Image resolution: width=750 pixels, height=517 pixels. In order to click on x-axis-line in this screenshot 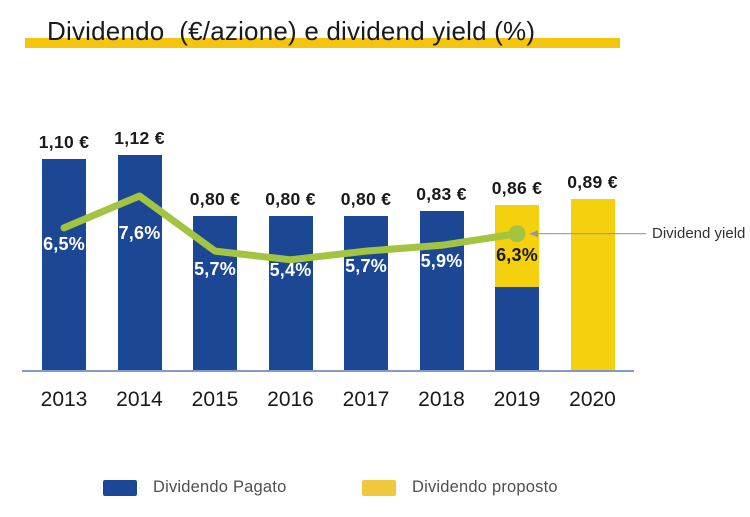, I will do `click(328, 371)`.